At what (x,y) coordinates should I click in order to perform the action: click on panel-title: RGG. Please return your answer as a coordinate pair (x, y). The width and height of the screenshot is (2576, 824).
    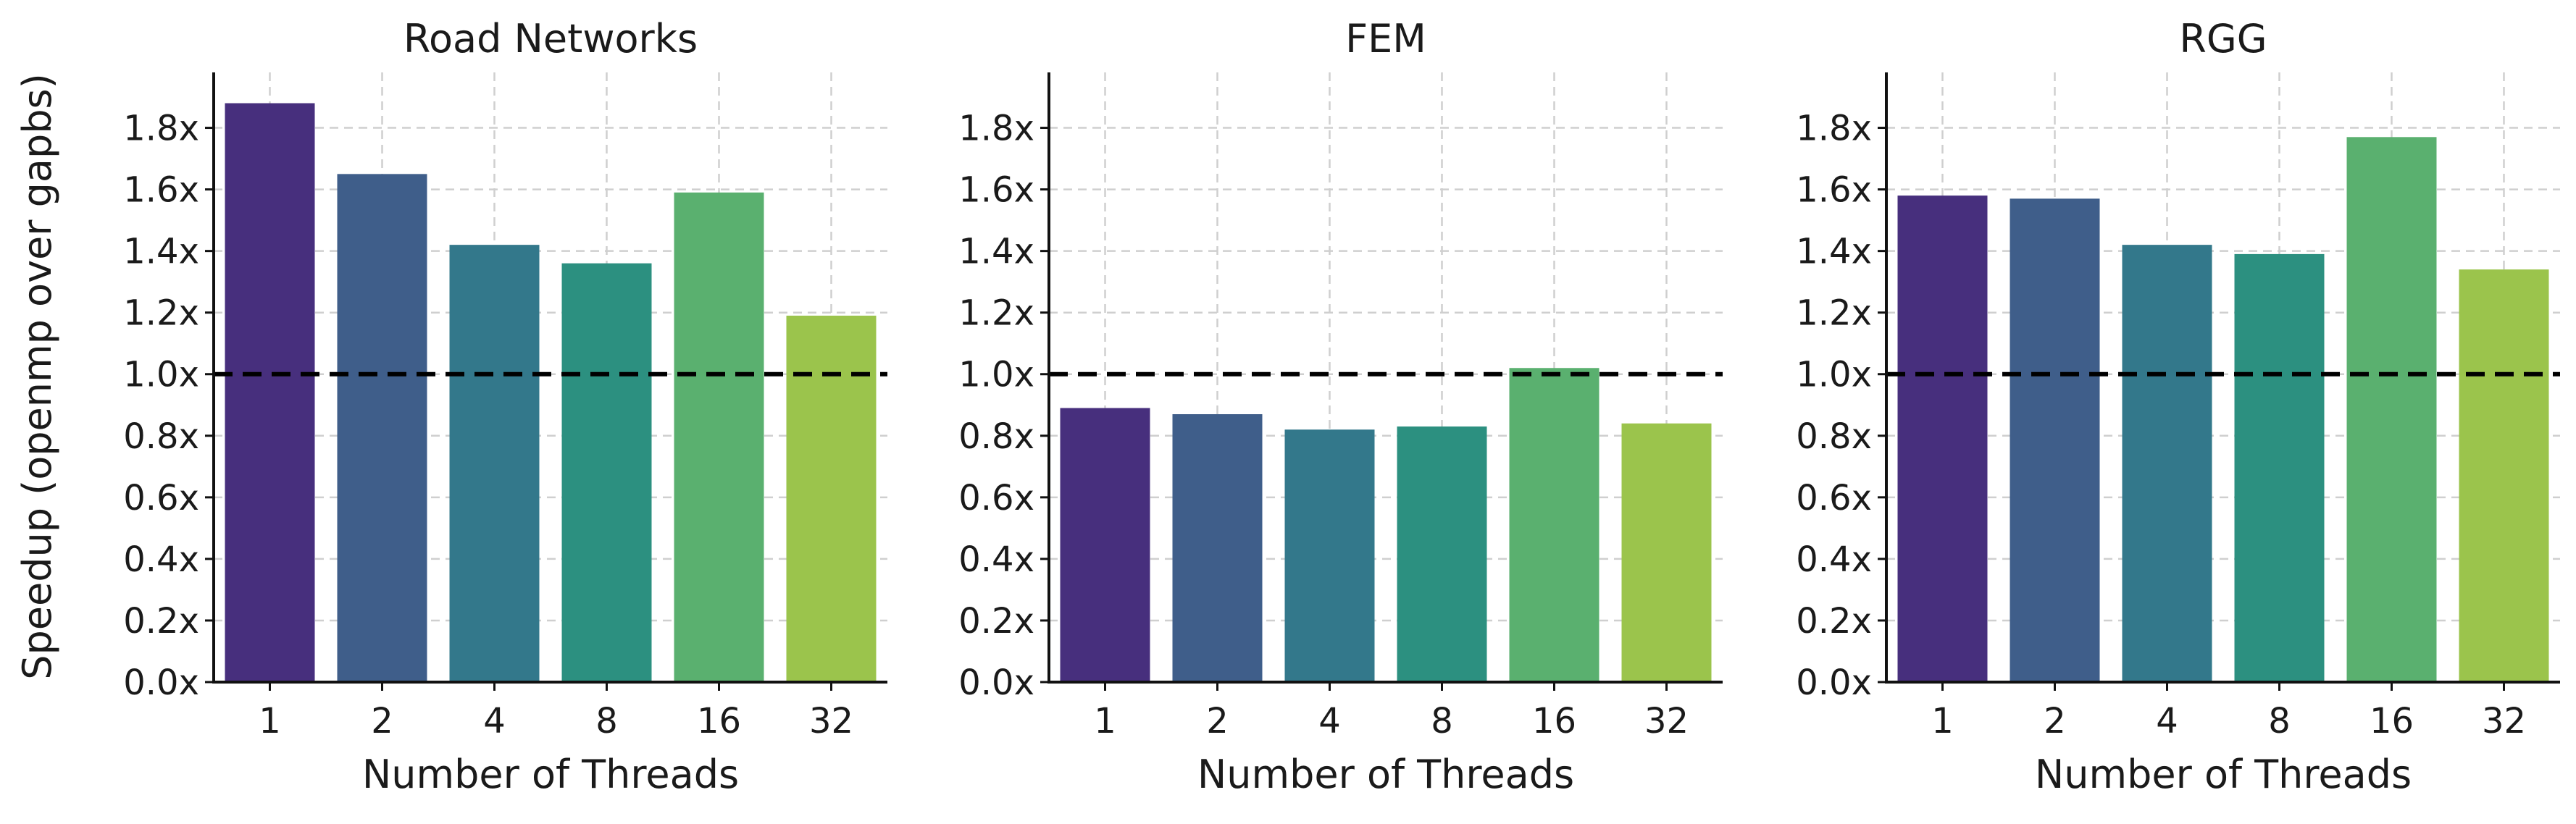
    Looking at the image, I should click on (2223, 39).